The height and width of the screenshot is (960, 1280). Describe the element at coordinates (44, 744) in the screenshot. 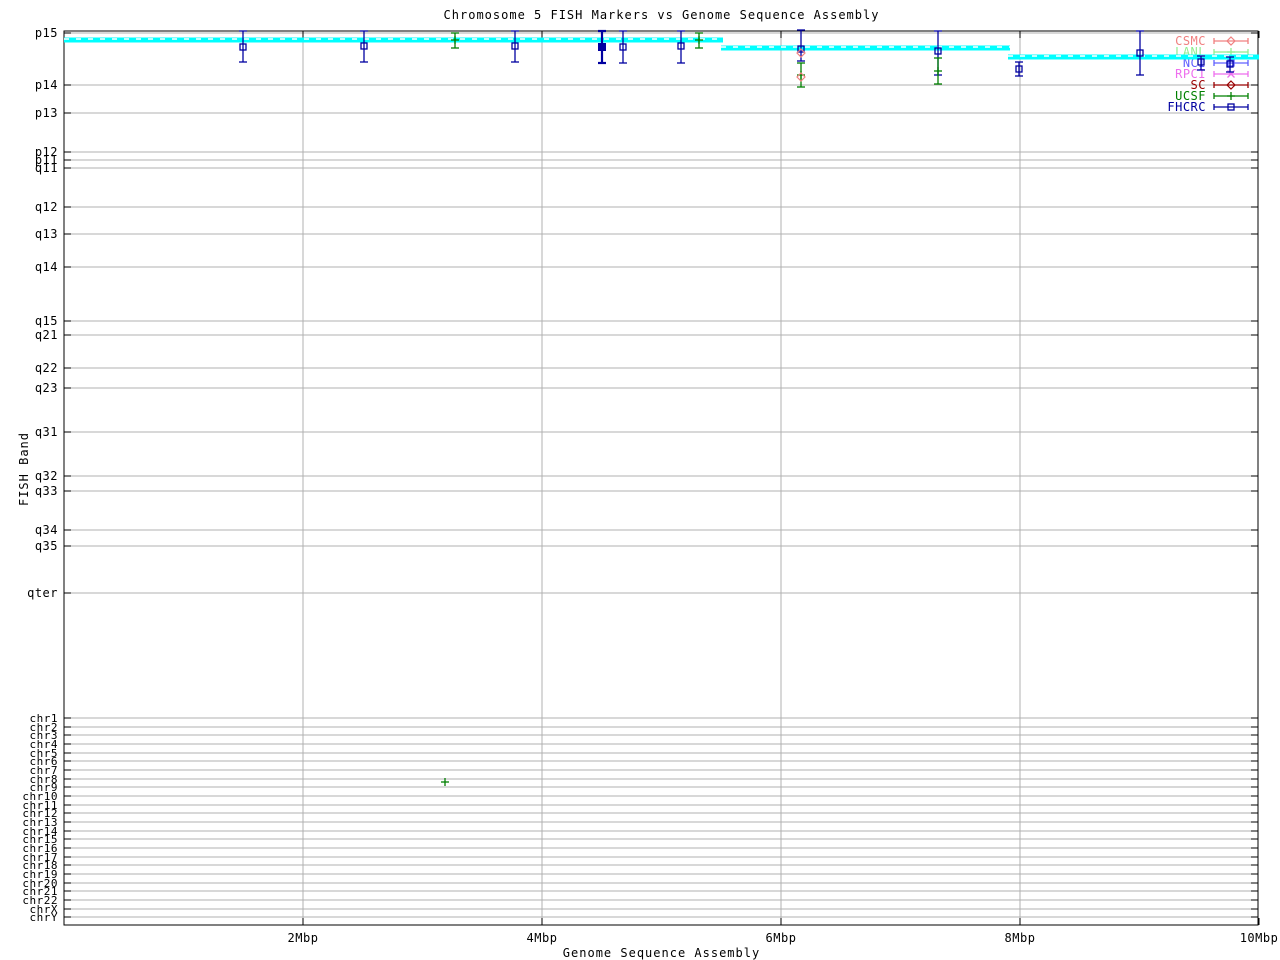

I see `svg-text: chr4` at that location.